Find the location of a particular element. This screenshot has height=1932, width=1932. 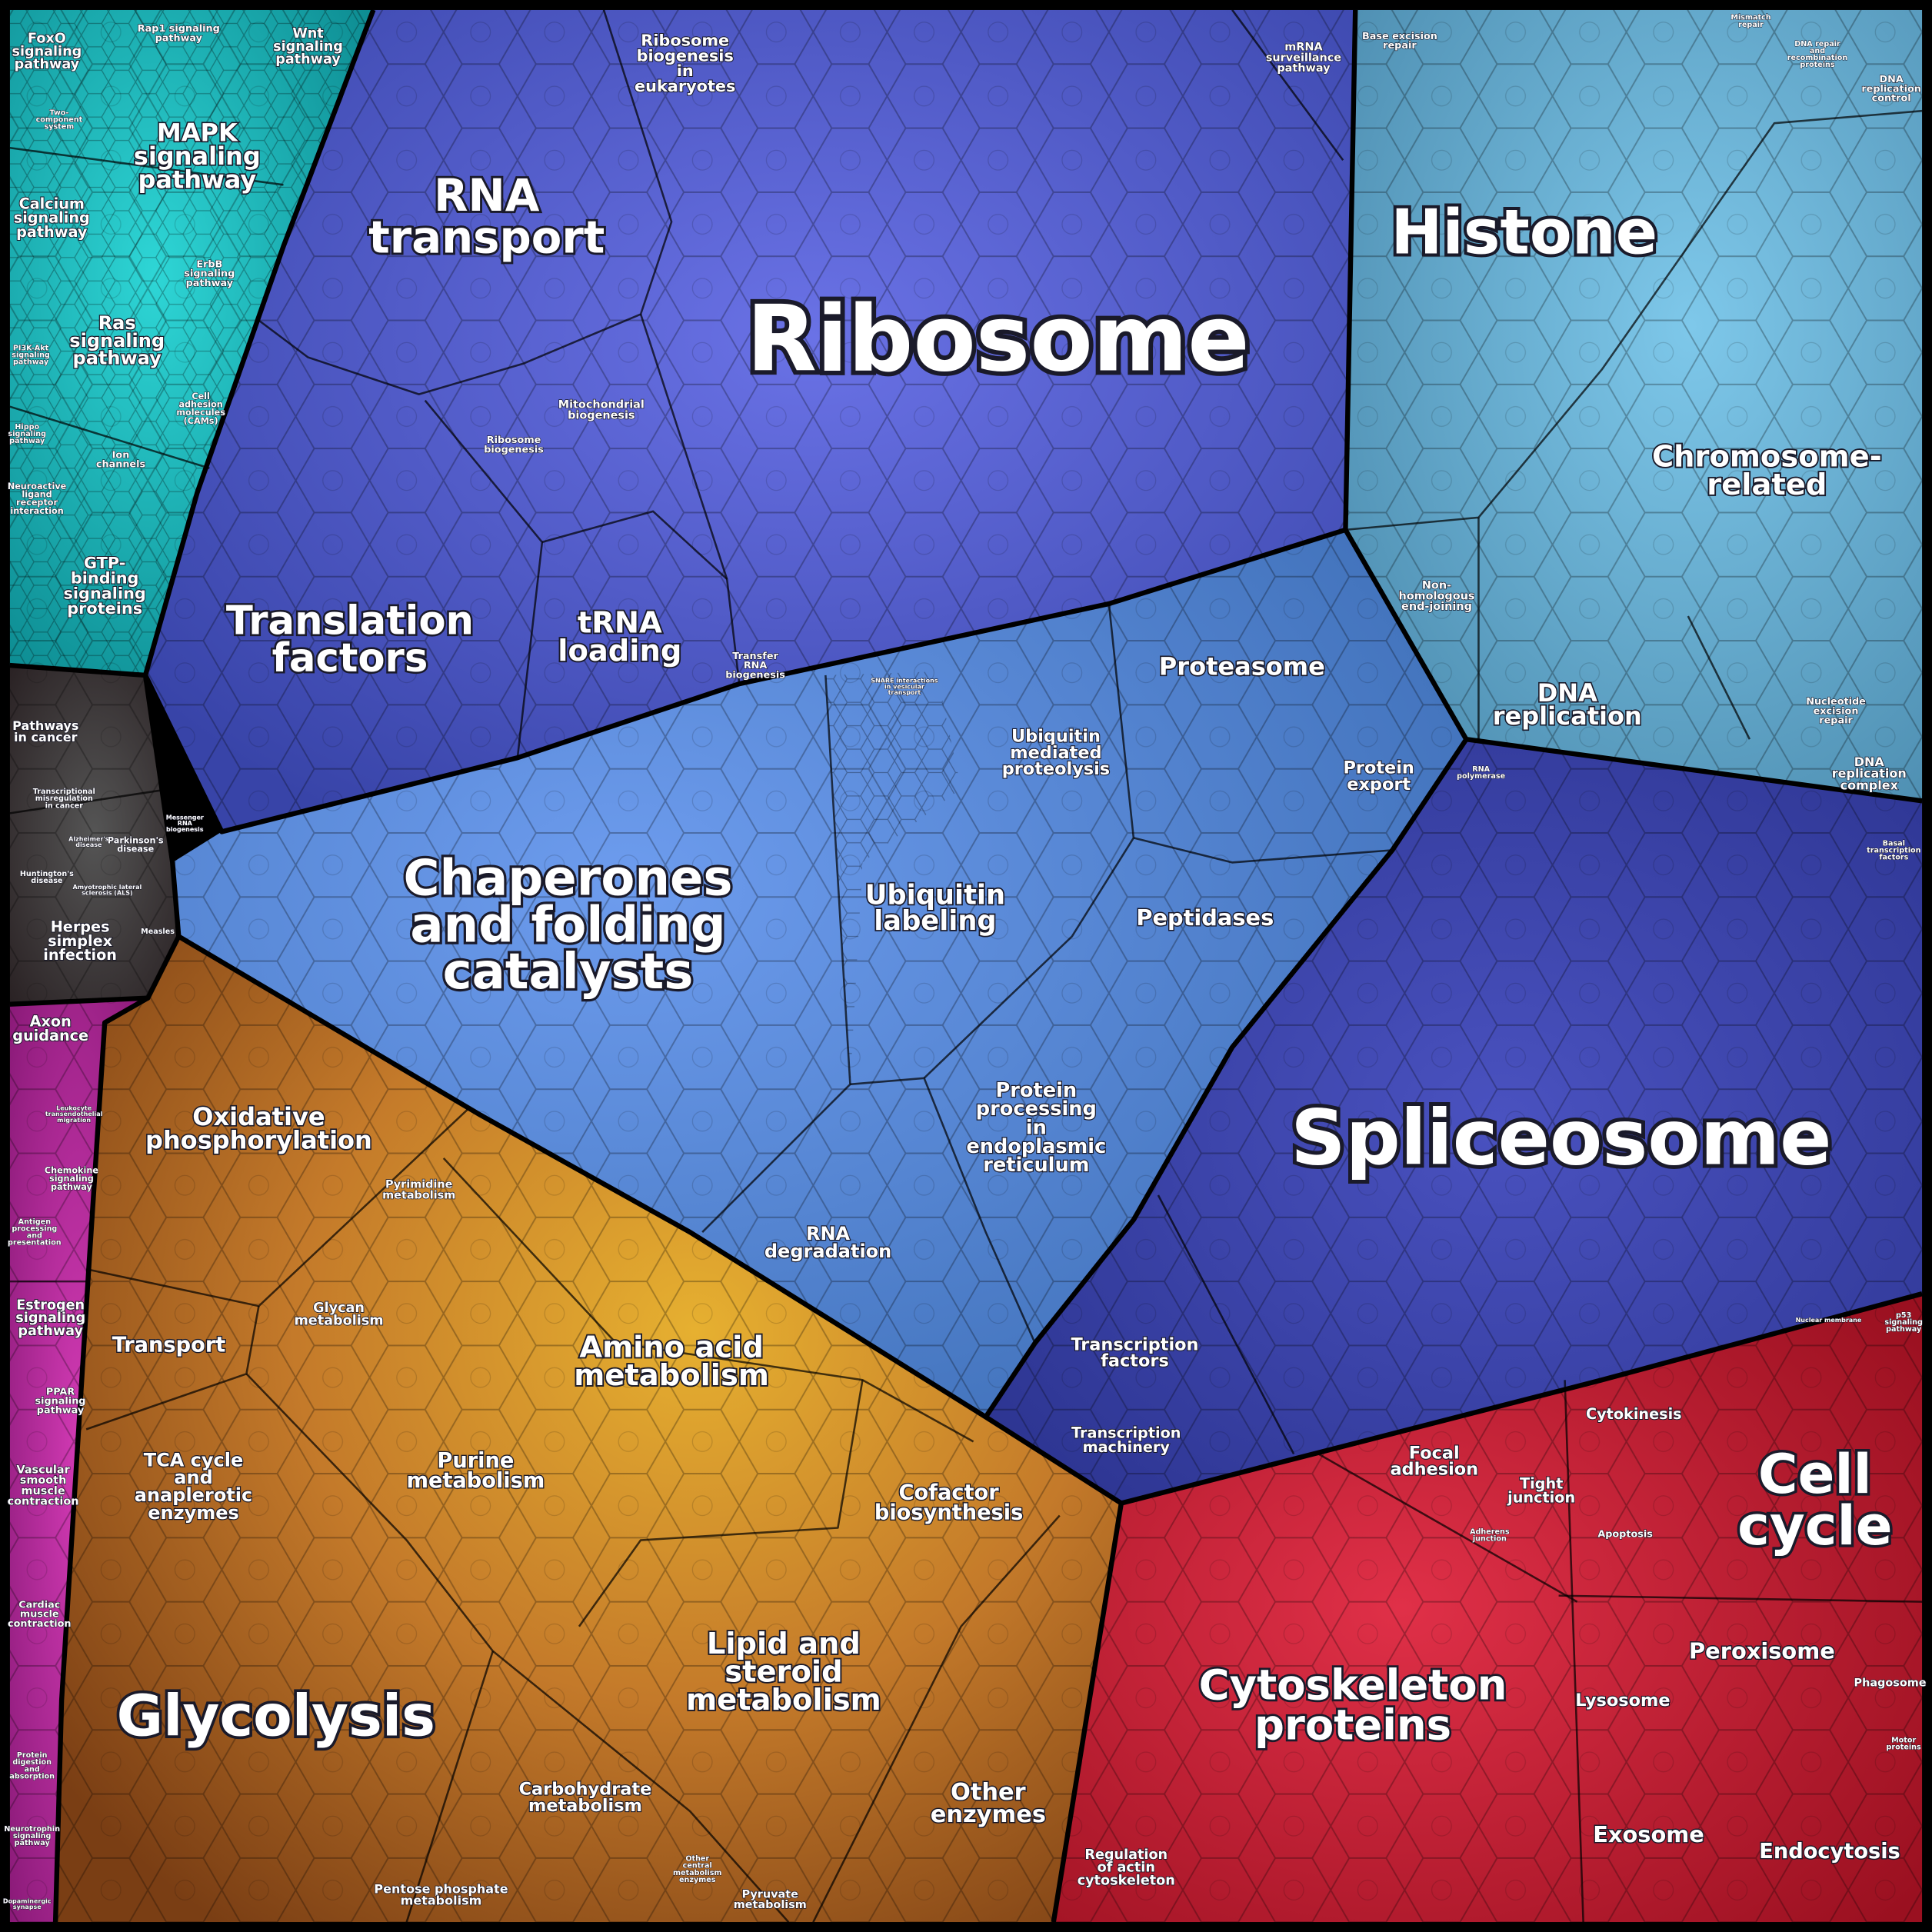

region-label: Mismatch repair is located at coordinates (1750, 21).